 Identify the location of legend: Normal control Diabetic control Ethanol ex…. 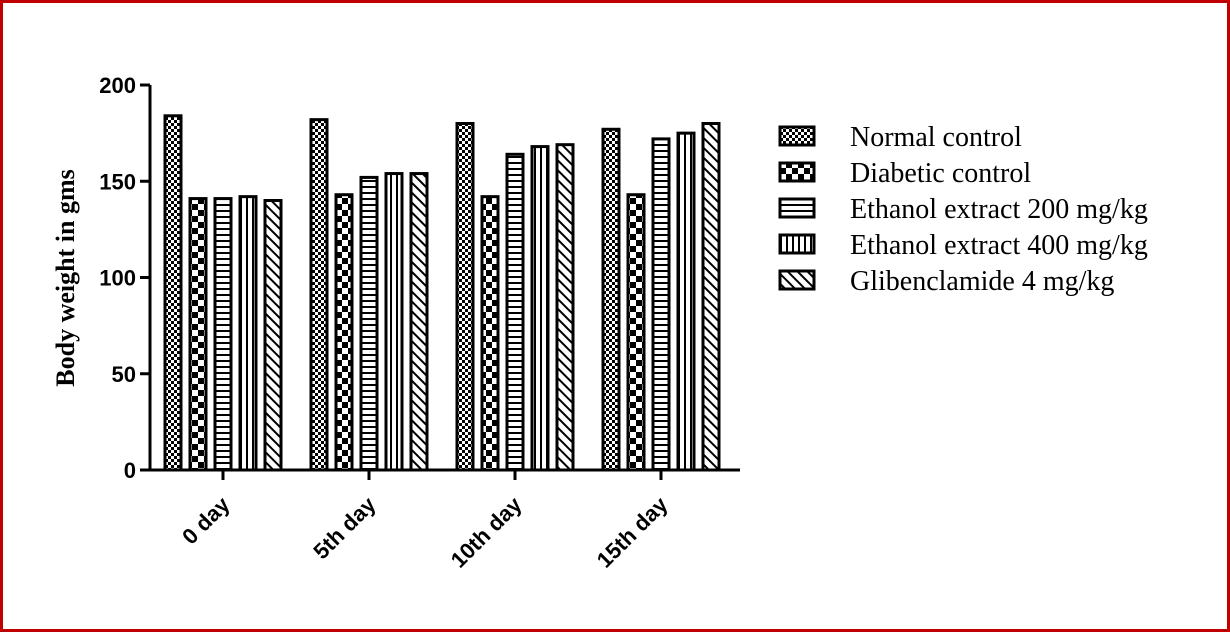
(963, 209).